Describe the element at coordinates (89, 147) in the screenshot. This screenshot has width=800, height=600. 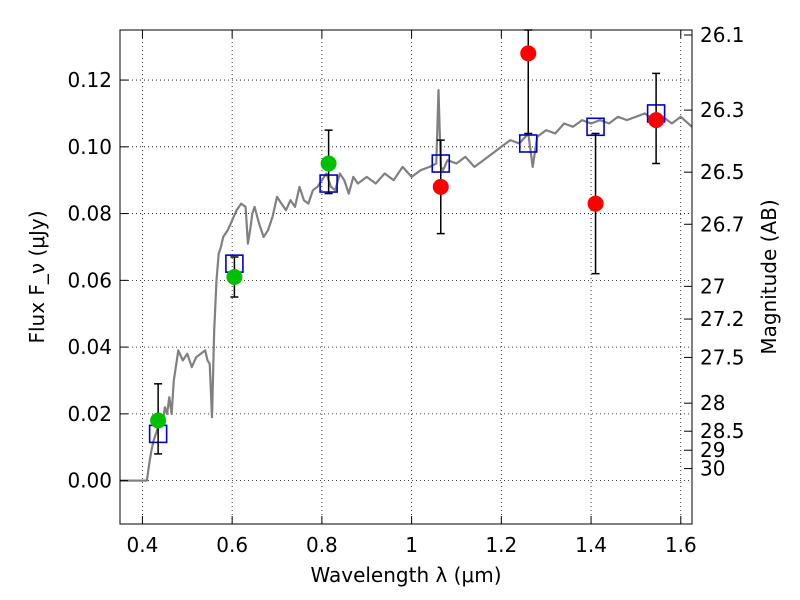
I see `y-tick-label: 0.10` at that location.